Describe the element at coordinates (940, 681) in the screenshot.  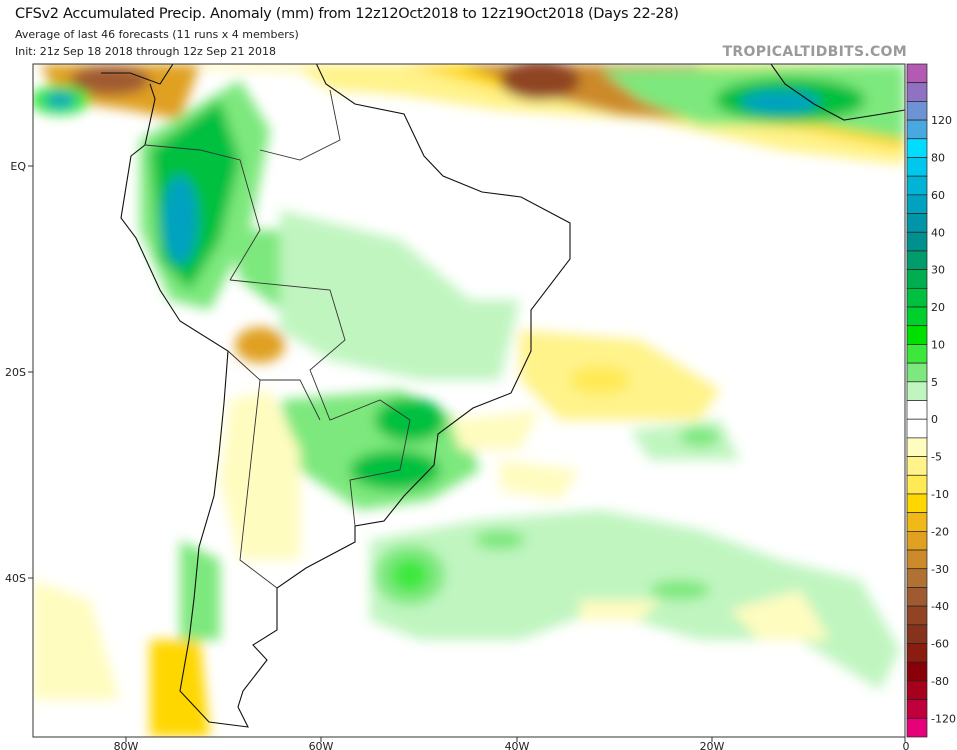
I see `colorbar-label: -80` at that location.